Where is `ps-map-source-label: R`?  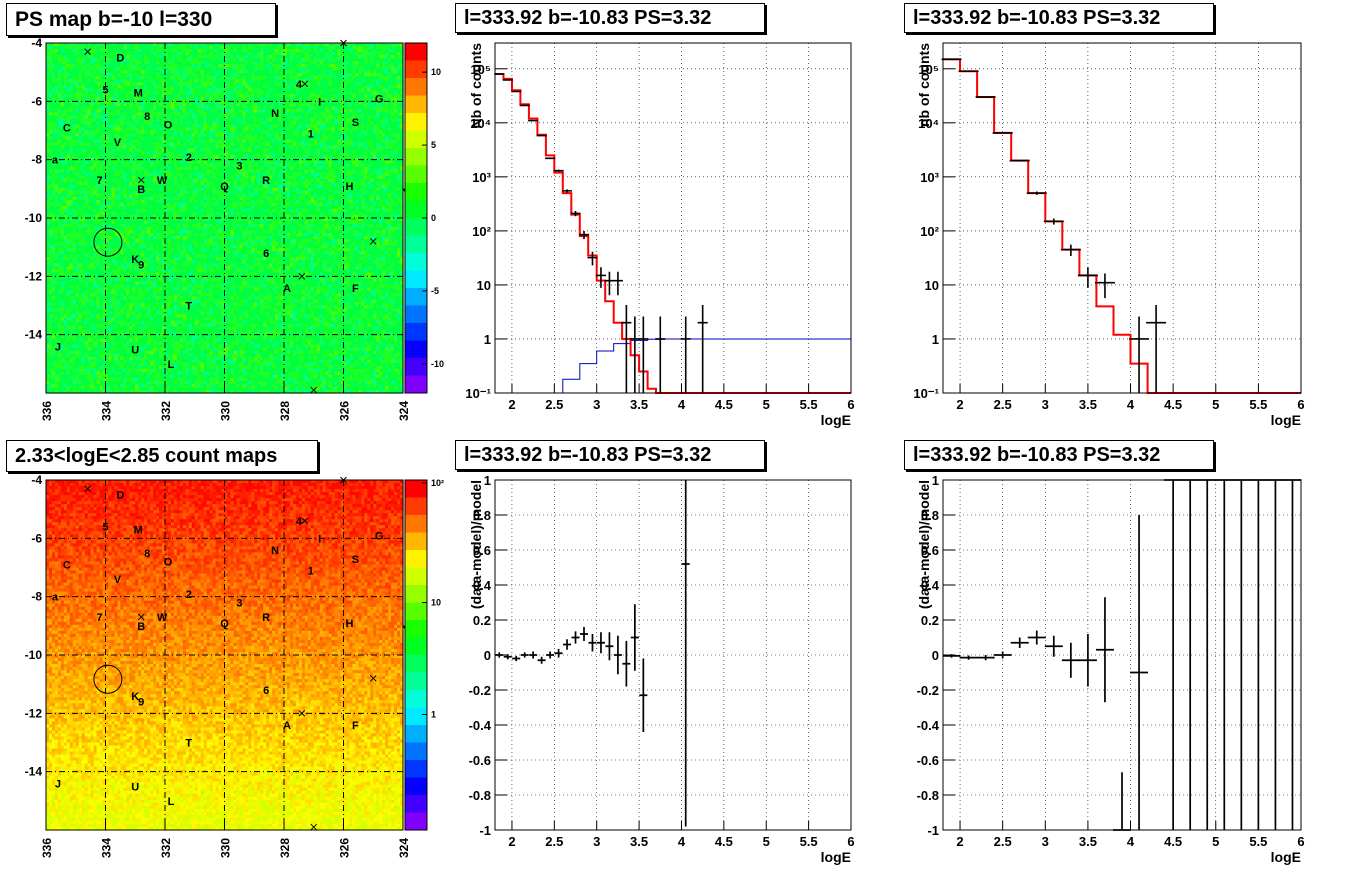 ps-map-source-label: R is located at coordinates (266, 181).